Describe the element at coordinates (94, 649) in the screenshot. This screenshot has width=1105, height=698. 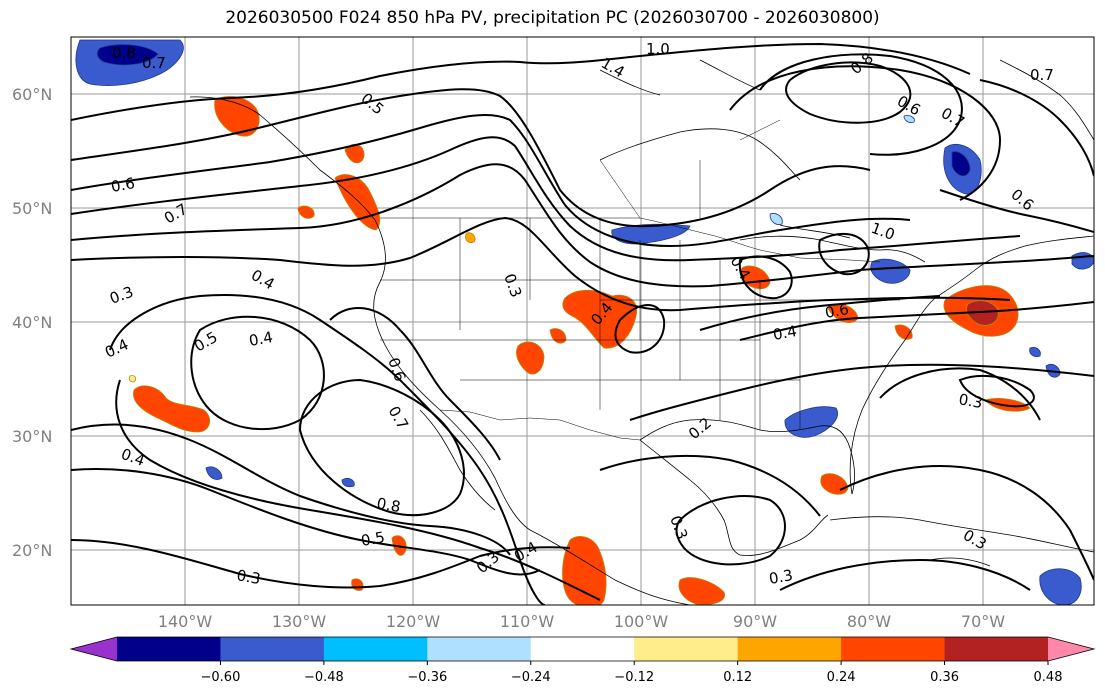
I see `colorbar-extend-low` at that location.